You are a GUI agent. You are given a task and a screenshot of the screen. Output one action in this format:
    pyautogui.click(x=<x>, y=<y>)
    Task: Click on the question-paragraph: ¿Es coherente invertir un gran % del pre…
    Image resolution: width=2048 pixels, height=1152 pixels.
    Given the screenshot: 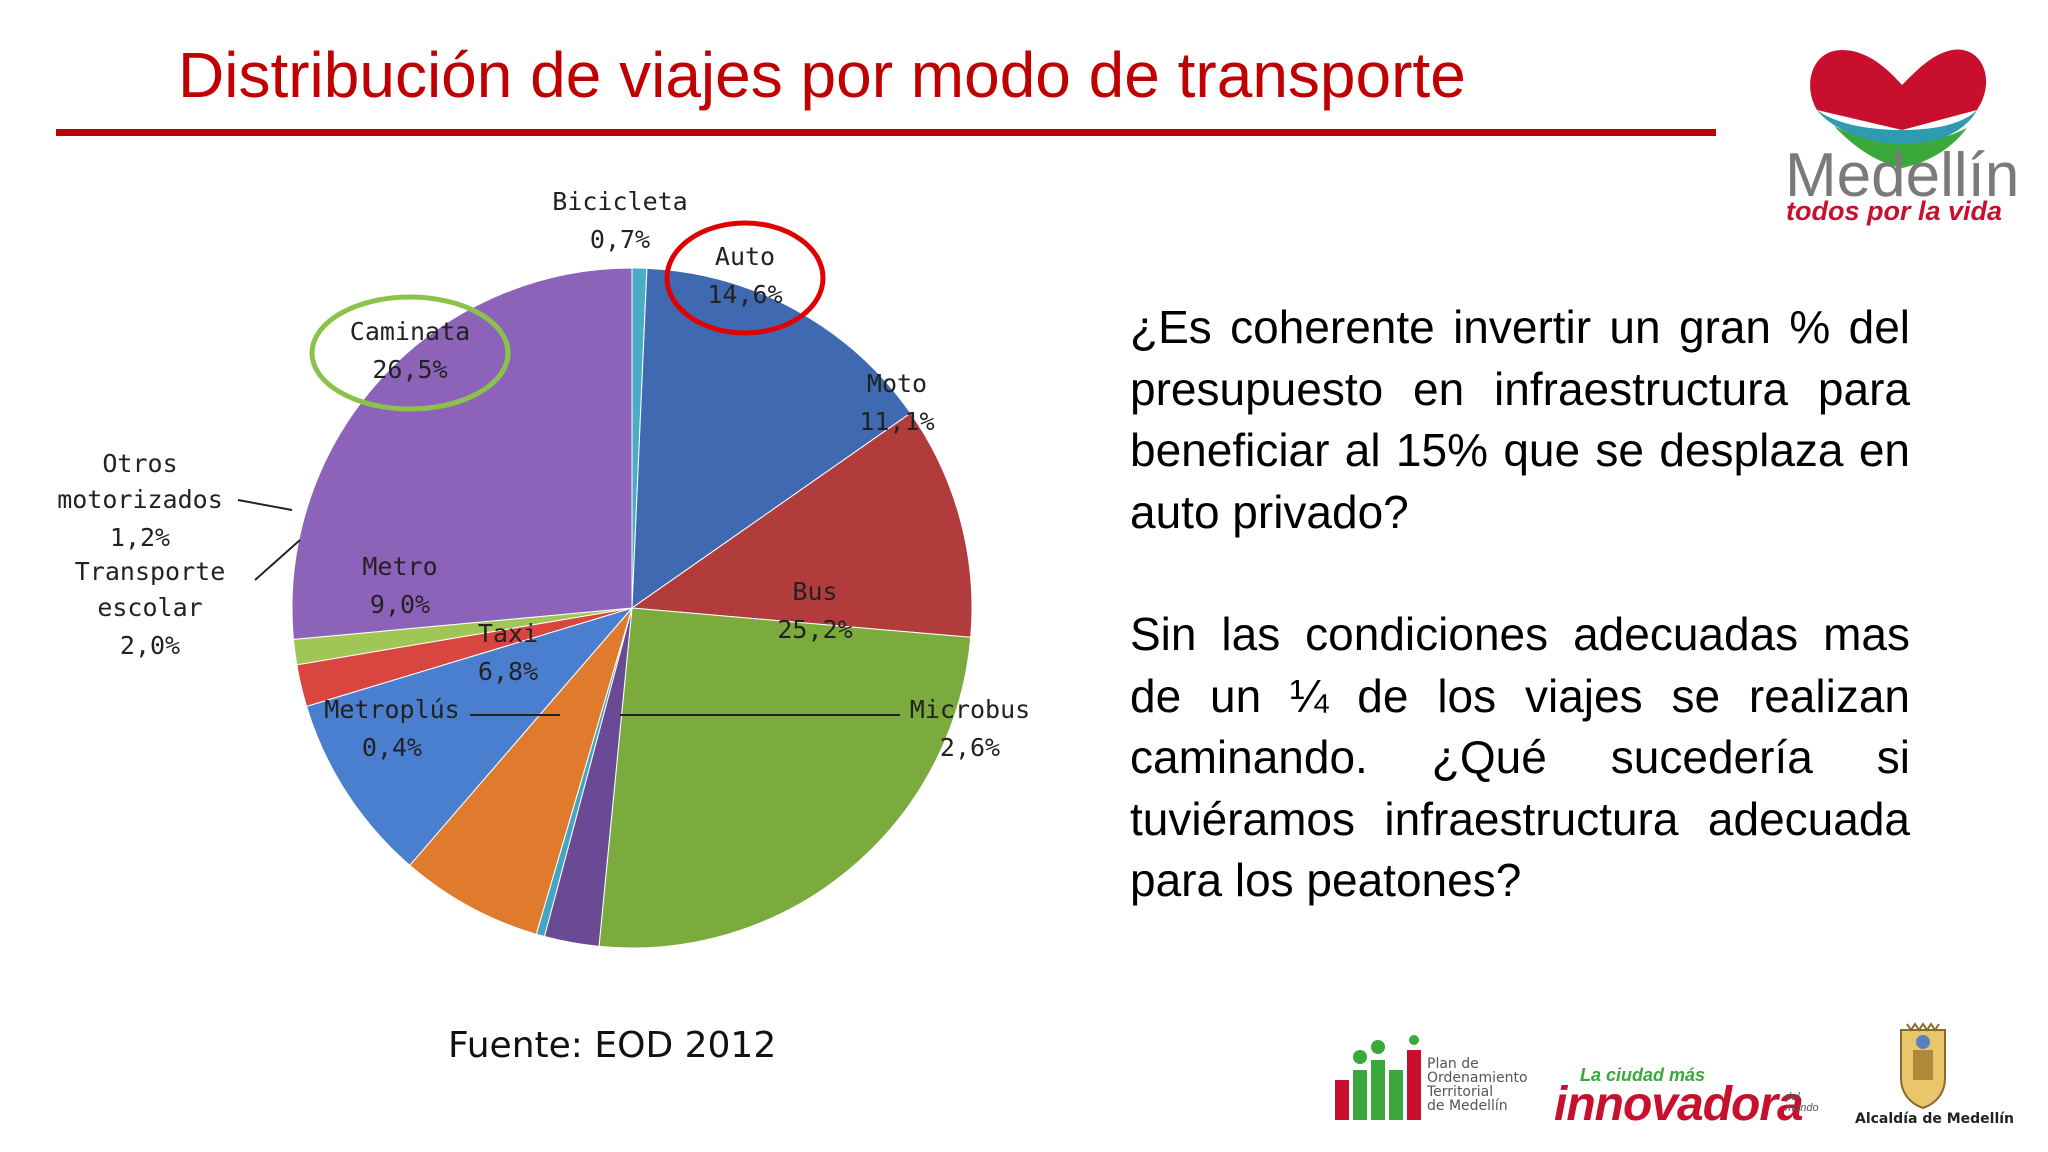 What is the action you would take?
    pyautogui.click(x=1520, y=419)
    